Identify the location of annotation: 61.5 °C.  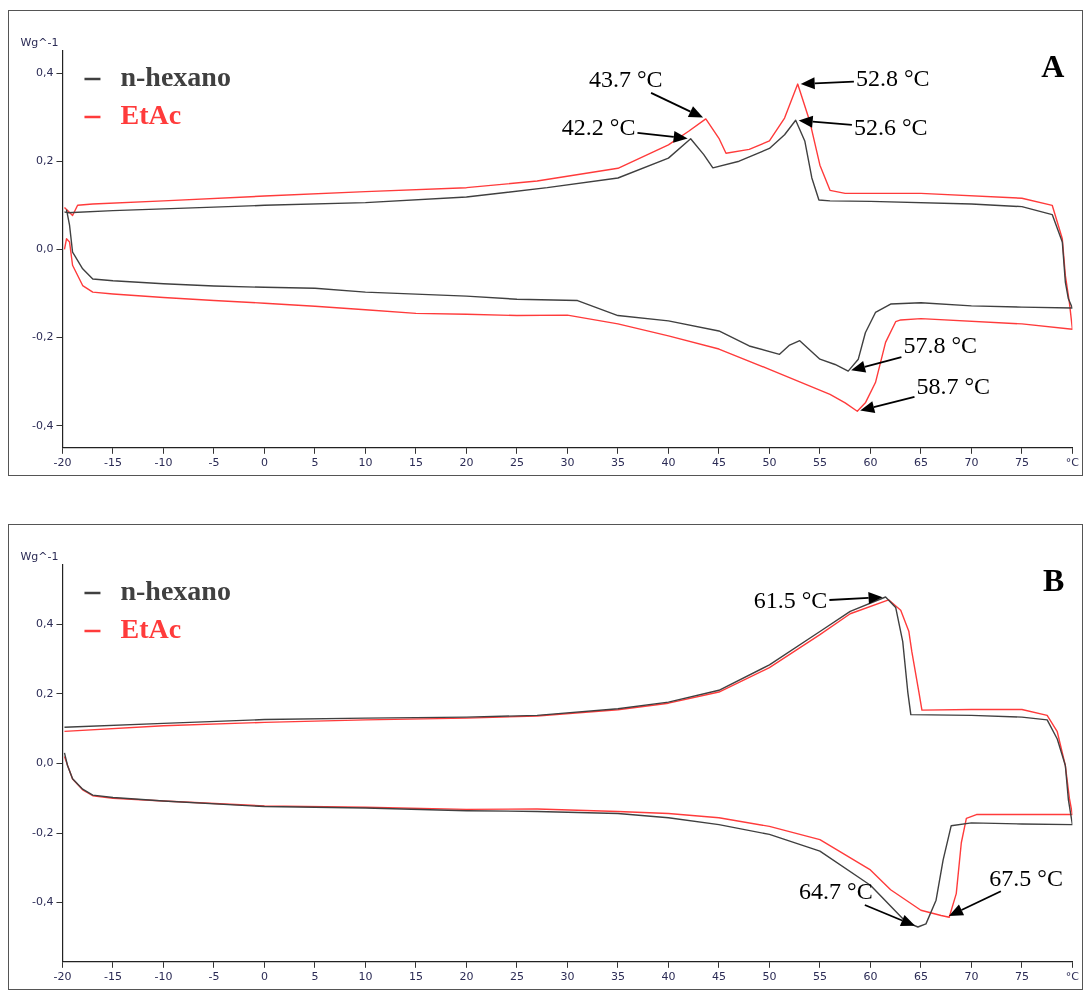
(790, 600).